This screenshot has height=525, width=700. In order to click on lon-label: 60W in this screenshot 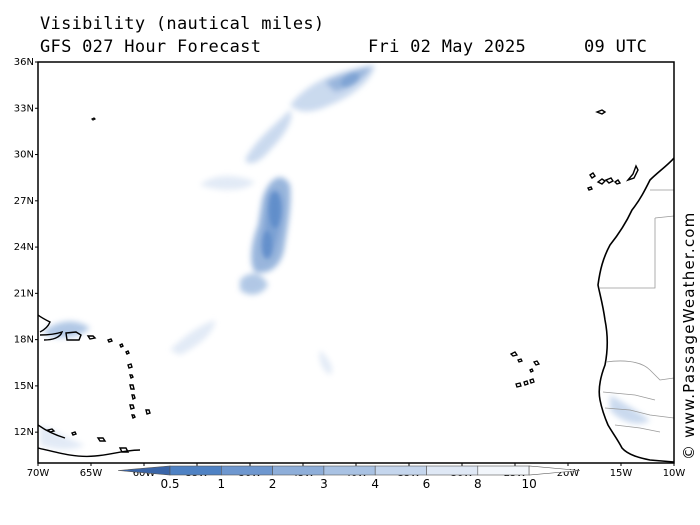, I will do `click(144, 473)`.